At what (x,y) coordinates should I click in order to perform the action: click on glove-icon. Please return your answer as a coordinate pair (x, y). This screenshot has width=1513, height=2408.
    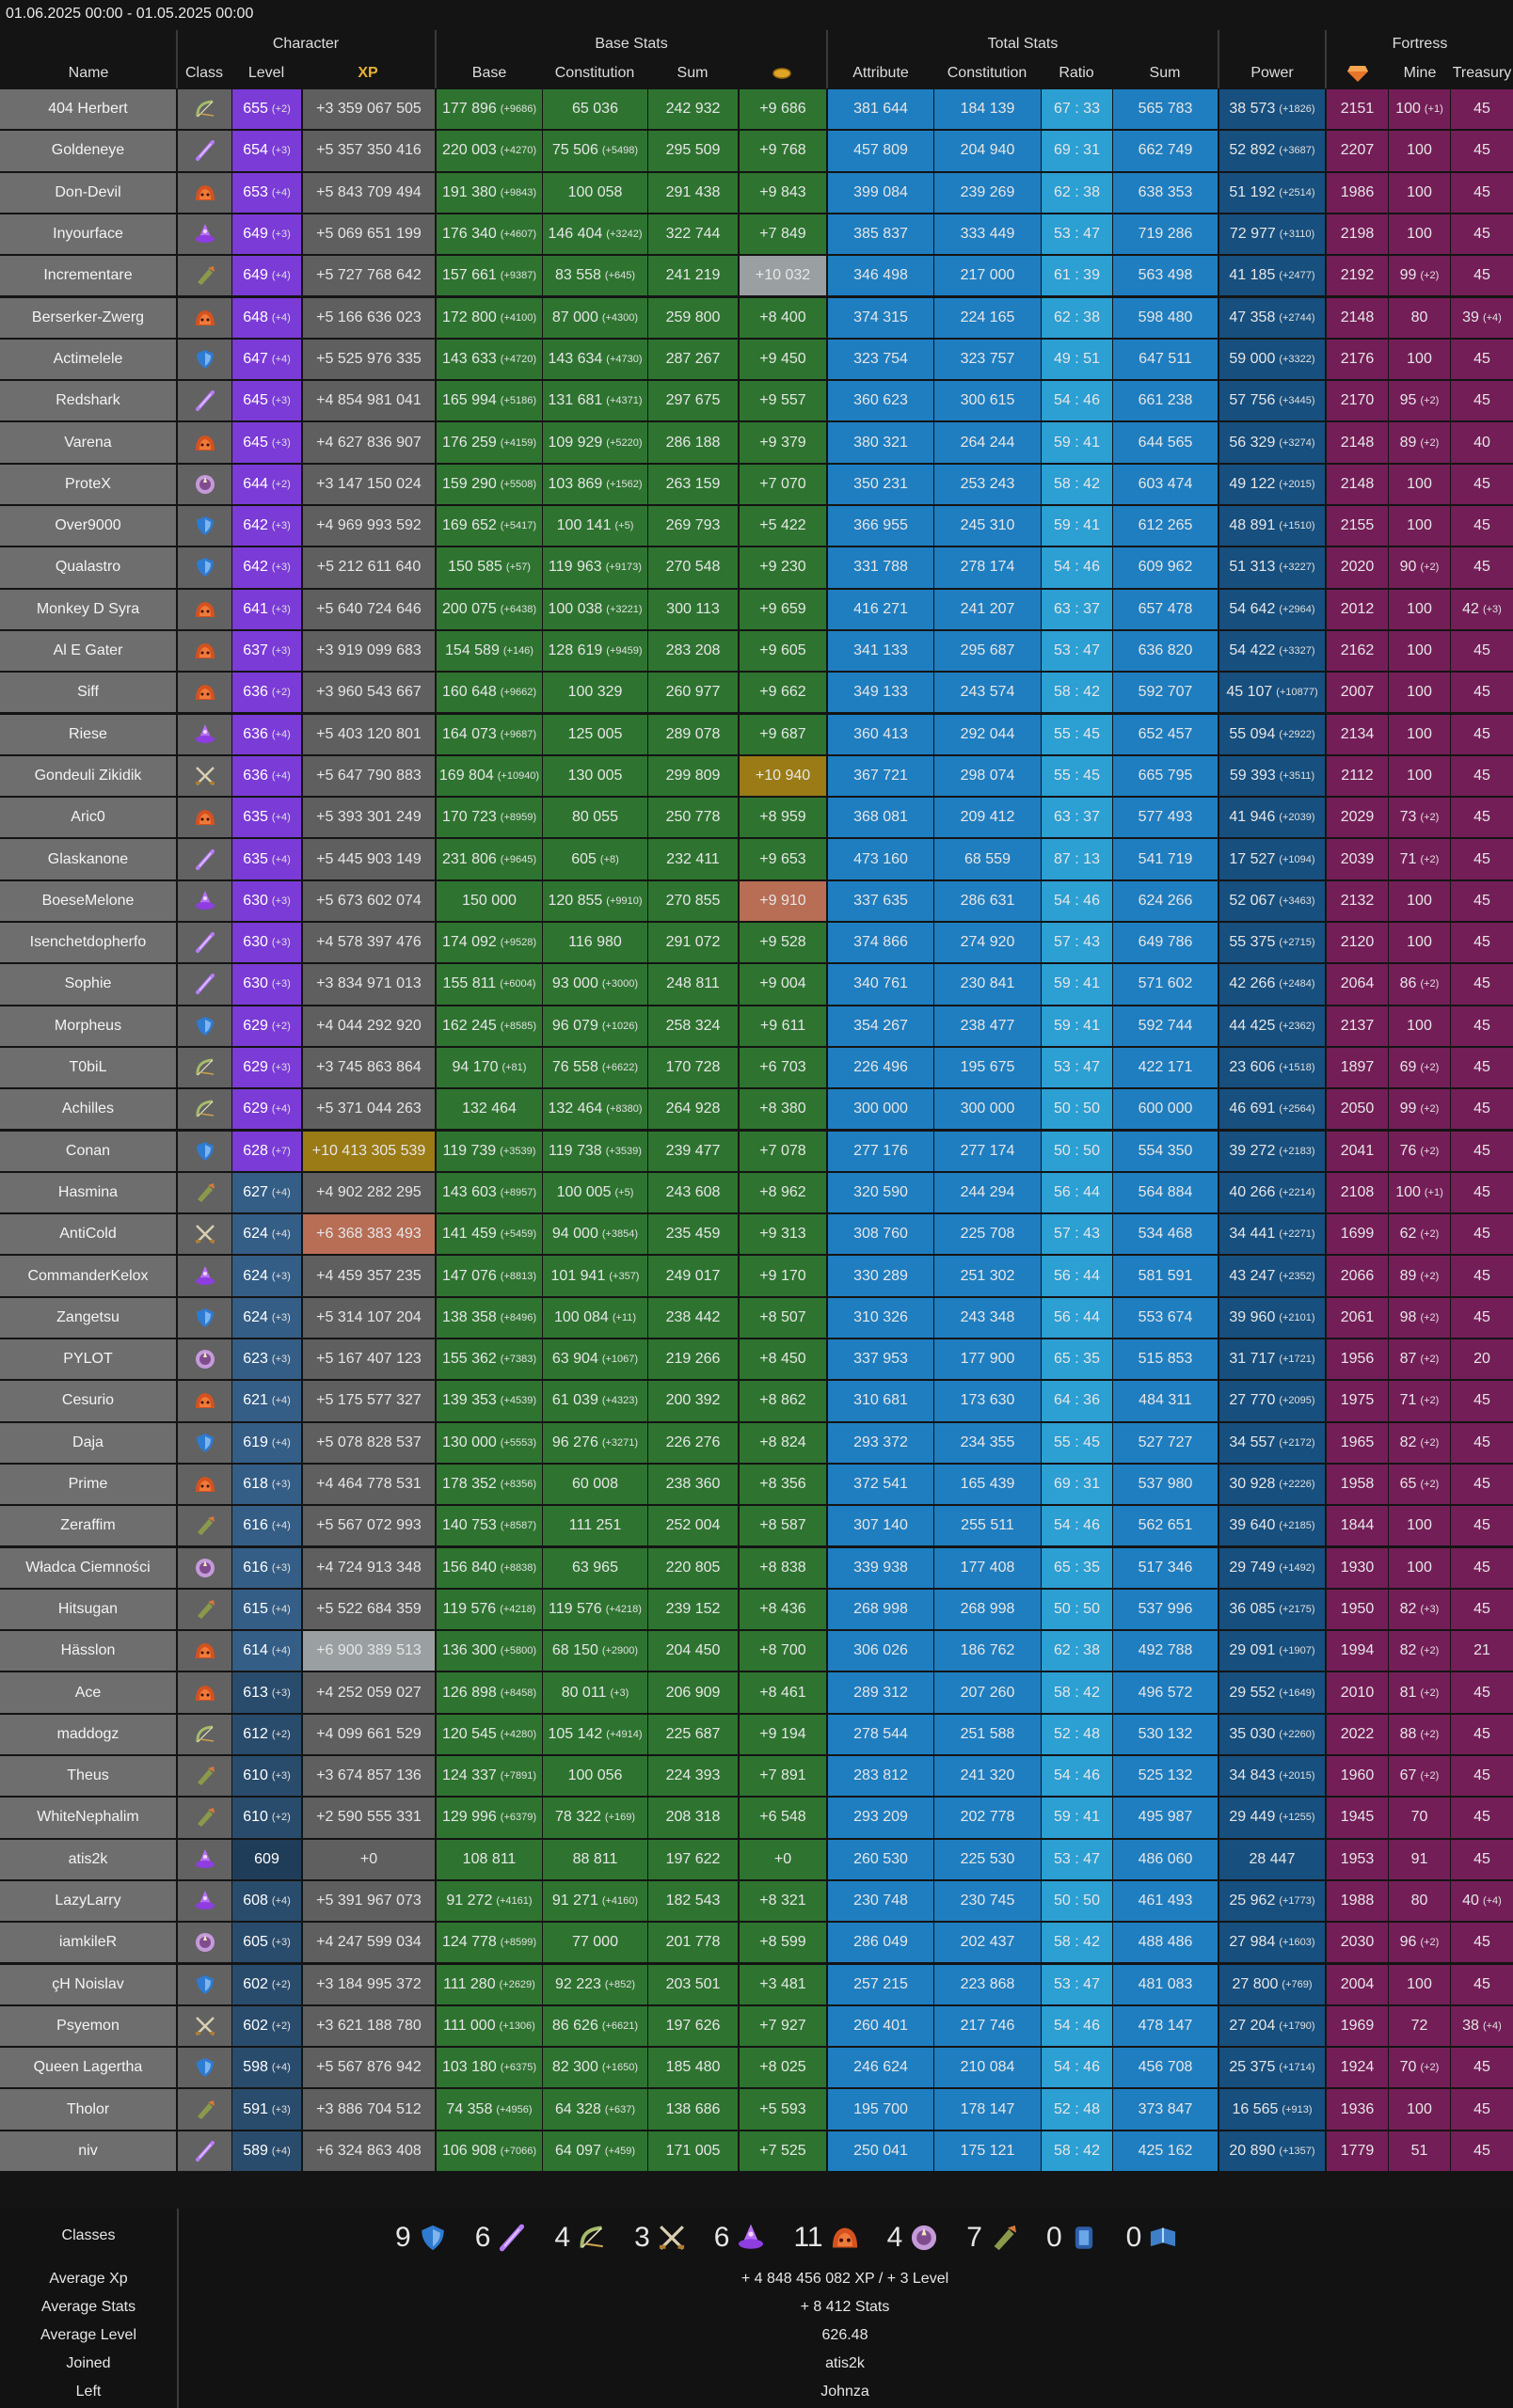
    Looking at the image, I should click on (204, 1192).